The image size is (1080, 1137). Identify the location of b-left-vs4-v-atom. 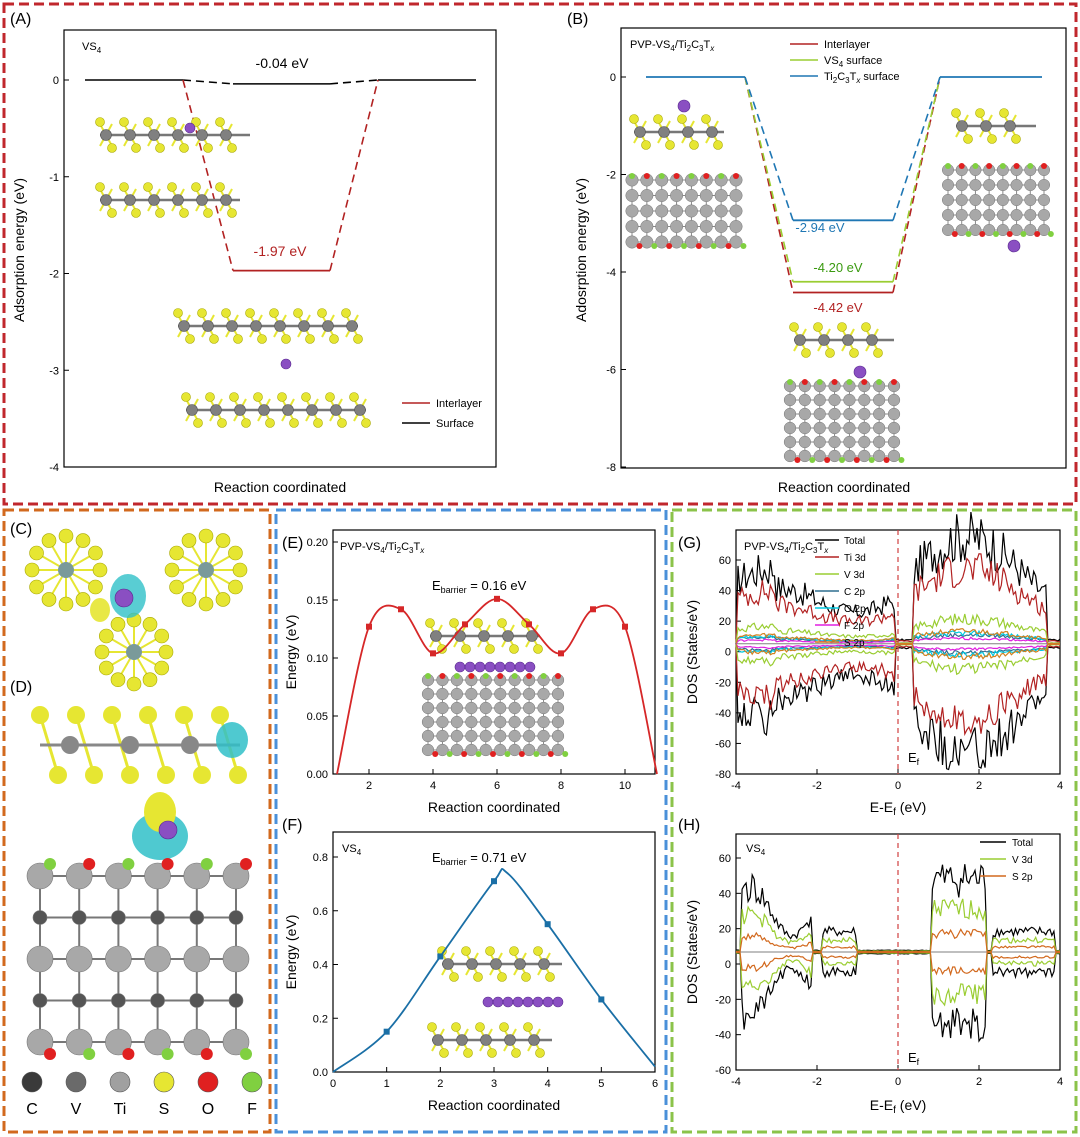
(688, 132).